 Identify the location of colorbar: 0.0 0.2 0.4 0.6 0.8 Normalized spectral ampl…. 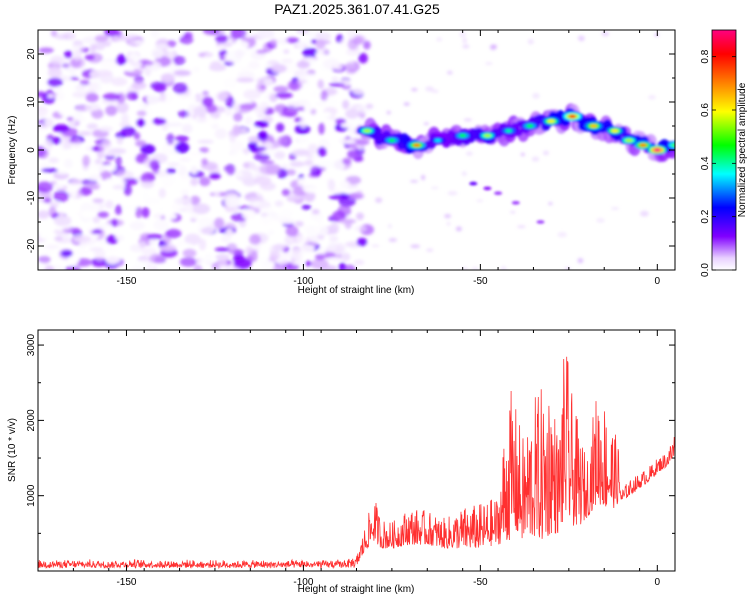
(724, 153).